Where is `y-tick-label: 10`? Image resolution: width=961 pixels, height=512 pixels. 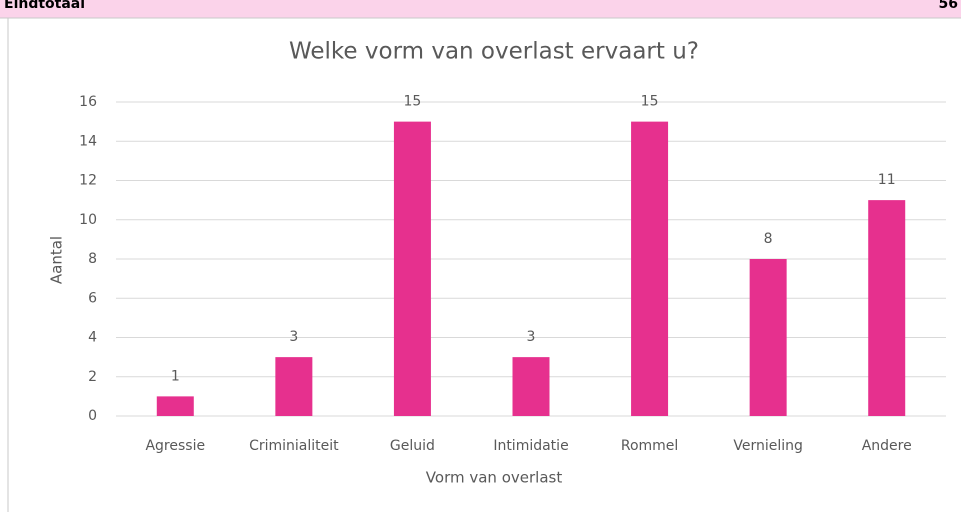 y-tick-label: 10 is located at coordinates (88, 220).